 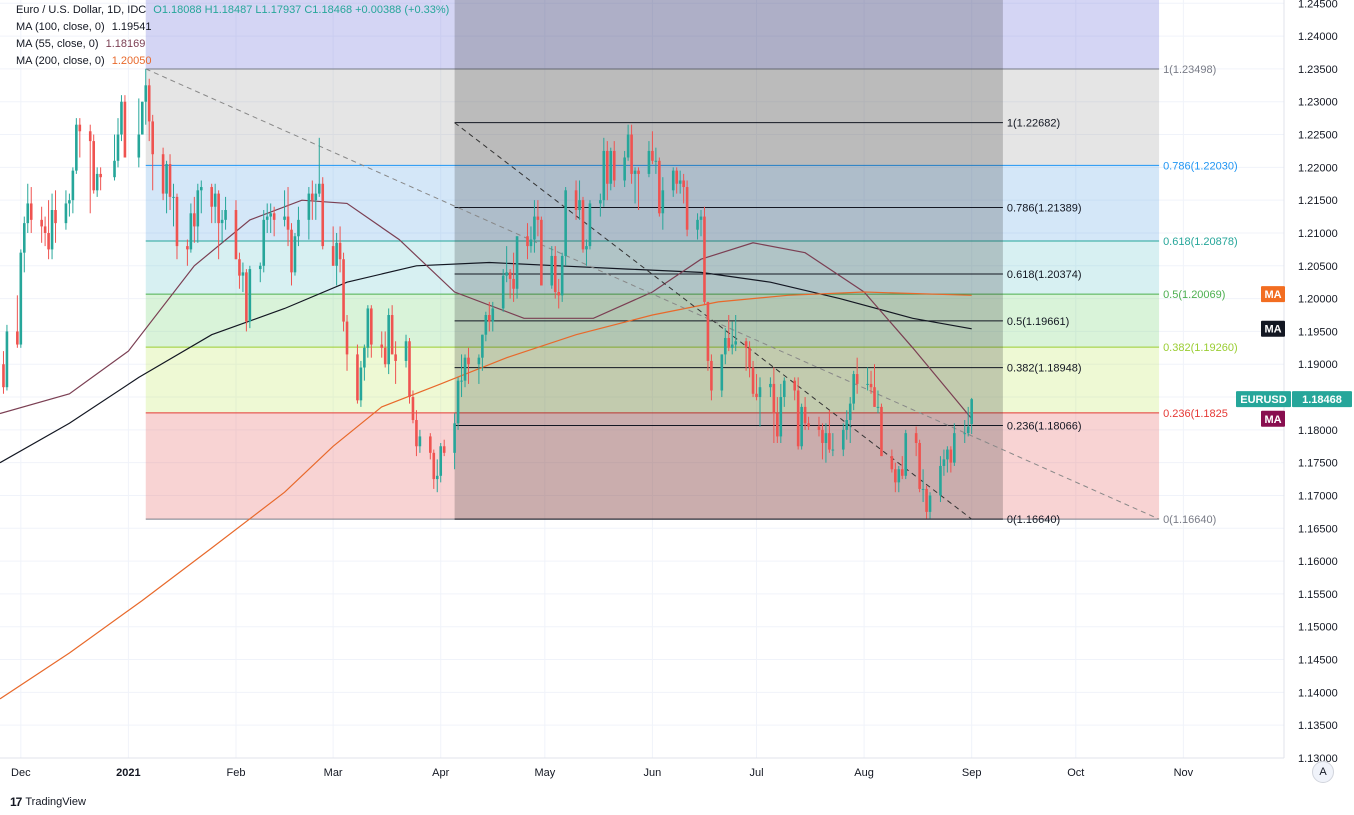 I want to click on time-axis-tick-label: Feb, so click(x=235, y=773).